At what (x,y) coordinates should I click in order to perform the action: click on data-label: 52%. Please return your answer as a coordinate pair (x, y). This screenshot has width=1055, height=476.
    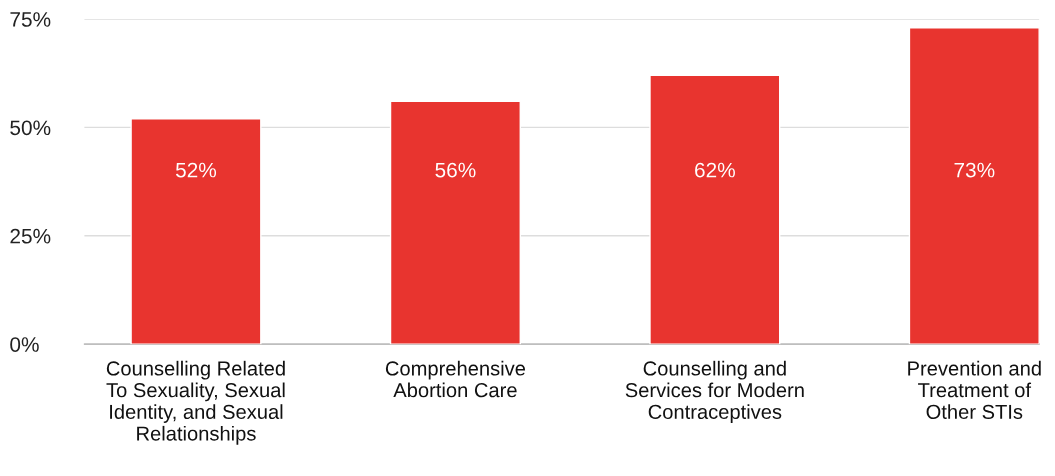
    Looking at the image, I should click on (196, 170).